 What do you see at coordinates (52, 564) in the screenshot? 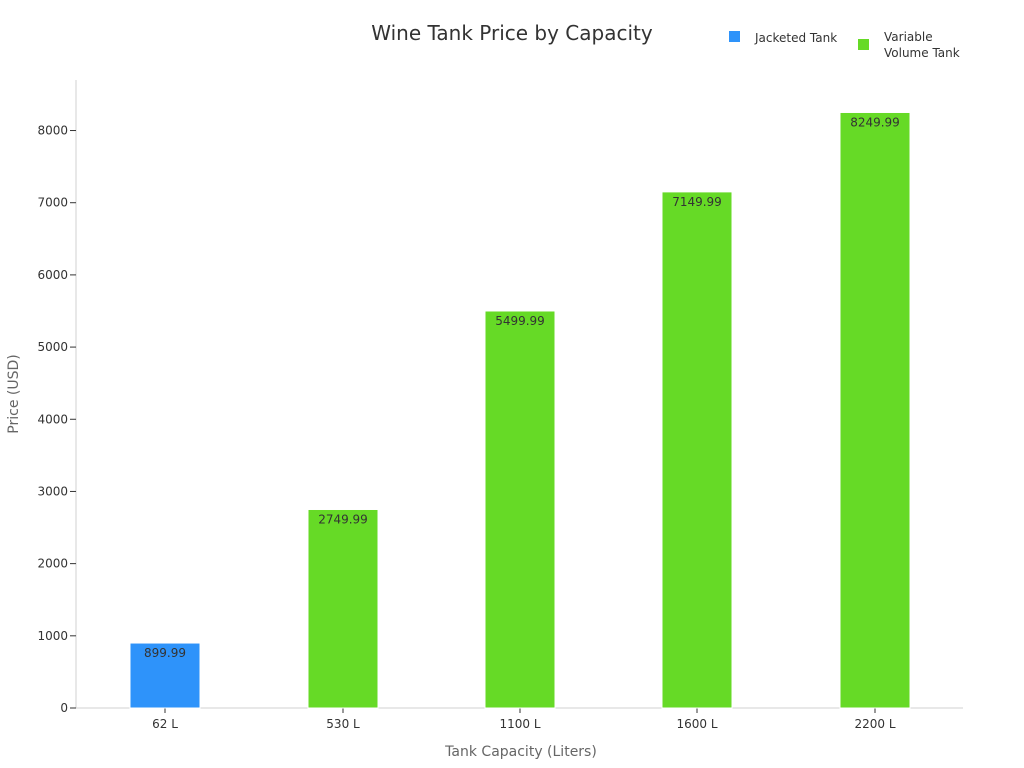
I see `y-tick-label: 2000` at bounding box center [52, 564].